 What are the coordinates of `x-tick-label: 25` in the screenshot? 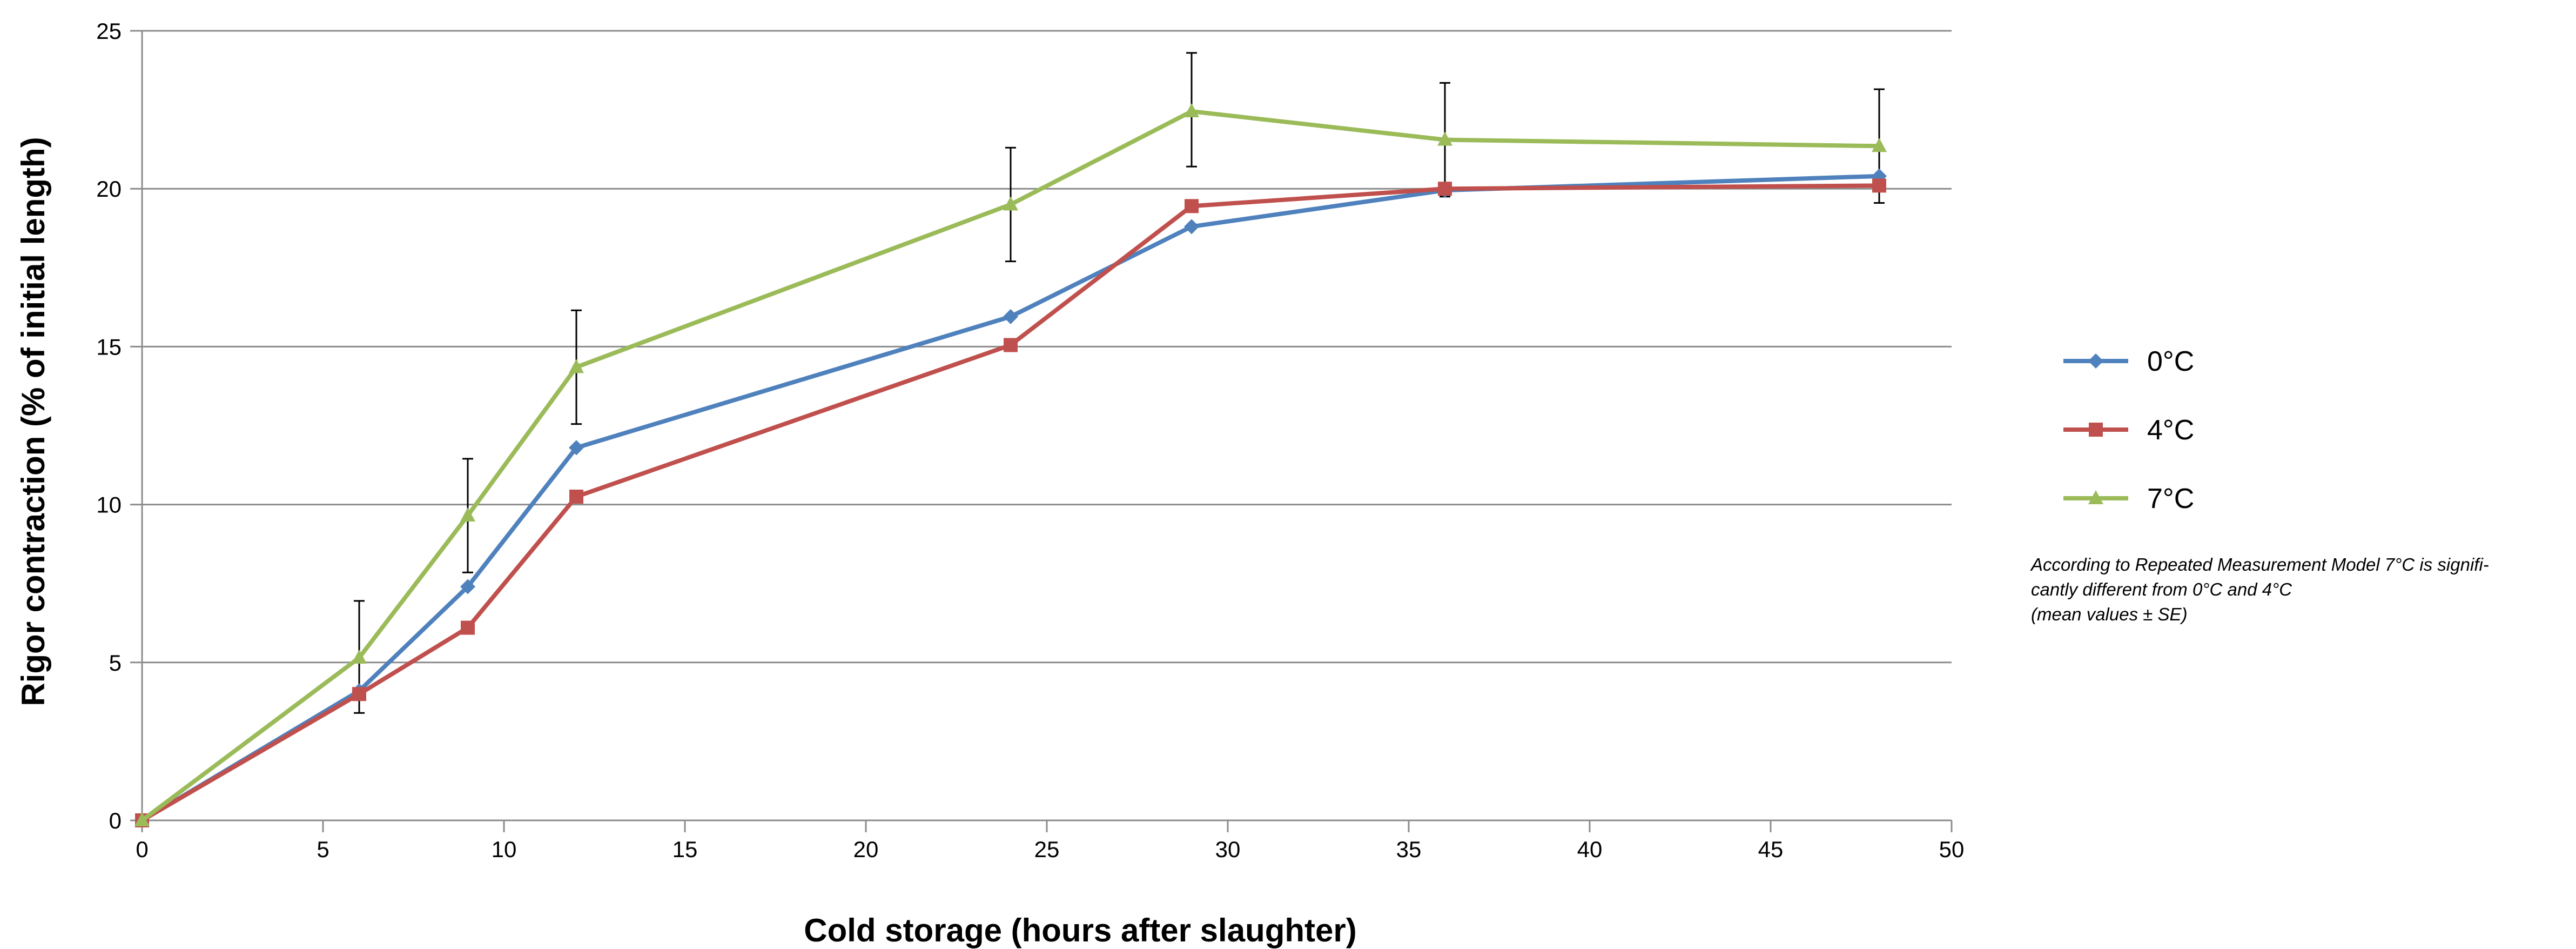 It's located at (1047, 849).